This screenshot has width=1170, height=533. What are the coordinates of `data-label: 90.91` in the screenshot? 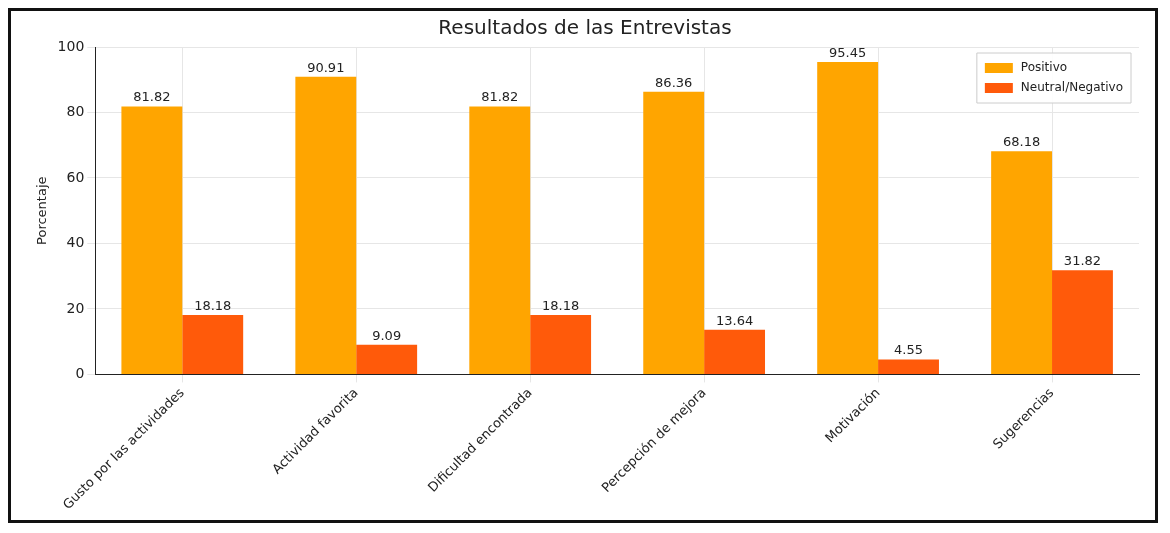 It's located at (326, 67).